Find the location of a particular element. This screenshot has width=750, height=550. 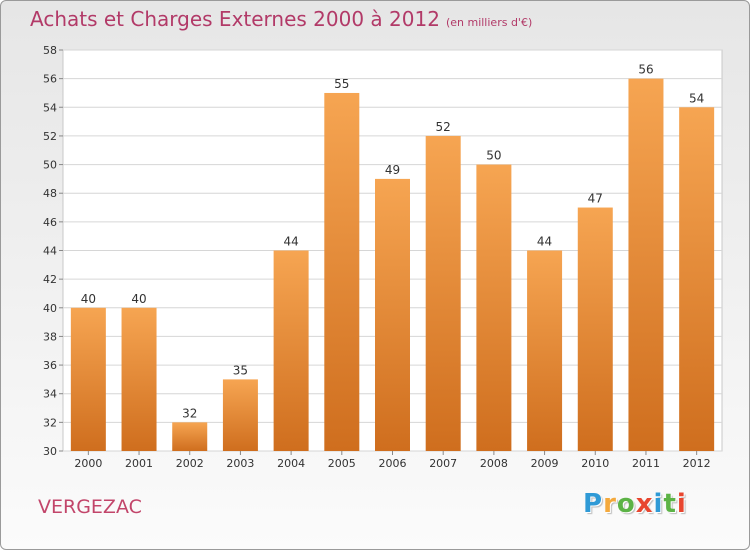

y-axis-ticks: 30 32 34 36 38 40 42 44 46 48 50 52 54 56 58 is located at coordinates (53, 251).